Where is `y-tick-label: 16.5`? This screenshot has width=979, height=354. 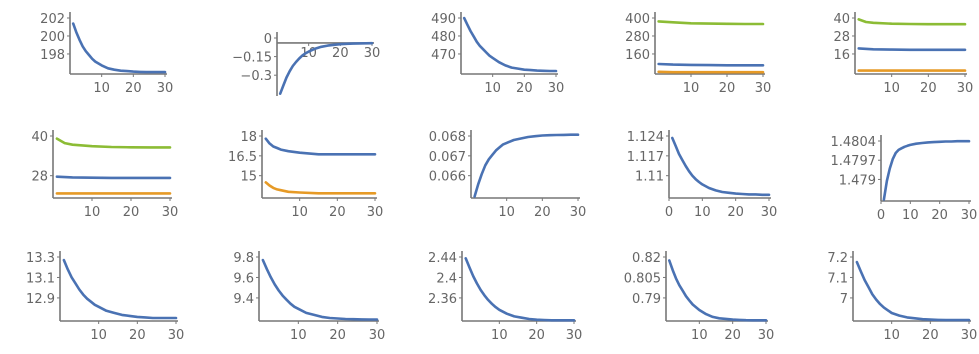 y-tick-label: 16.5 is located at coordinates (242, 157).